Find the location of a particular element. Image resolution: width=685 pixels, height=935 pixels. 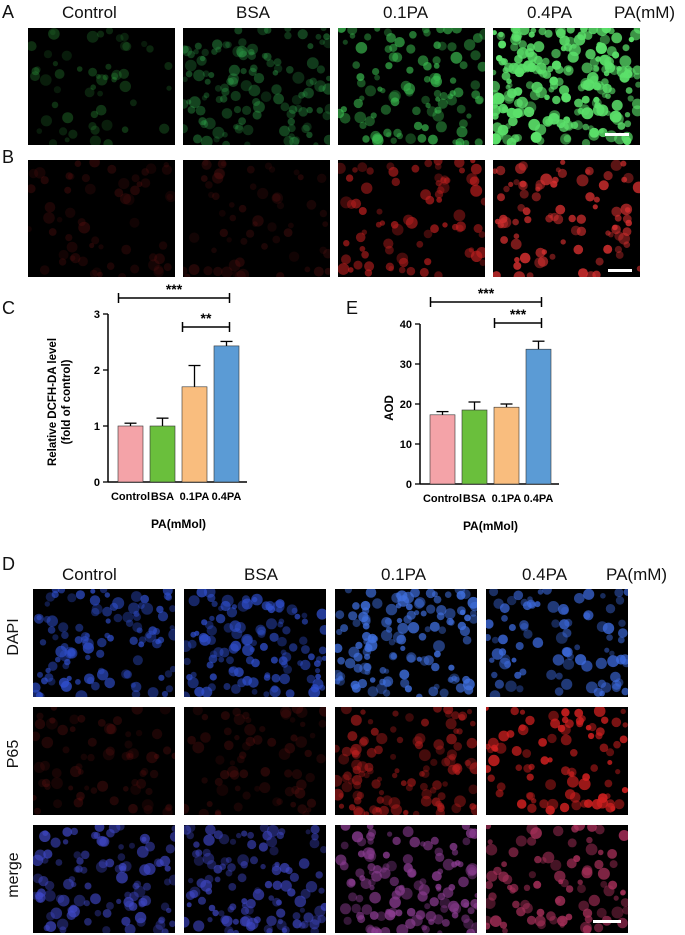

header-control: Control is located at coordinates (89, 12).